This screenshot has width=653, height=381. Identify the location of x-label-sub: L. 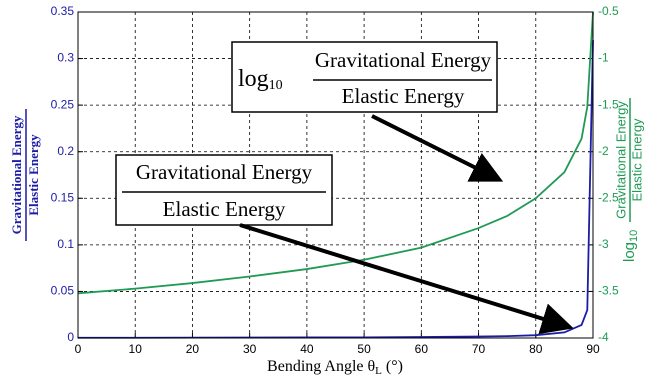
(378, 371).